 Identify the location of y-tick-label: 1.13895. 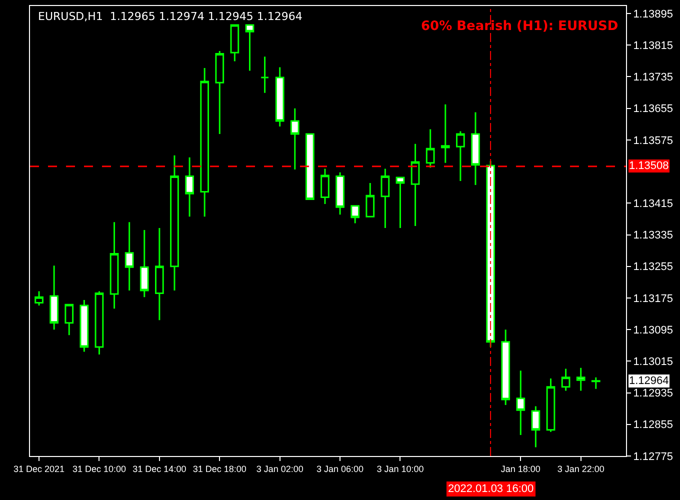
(653, 14).